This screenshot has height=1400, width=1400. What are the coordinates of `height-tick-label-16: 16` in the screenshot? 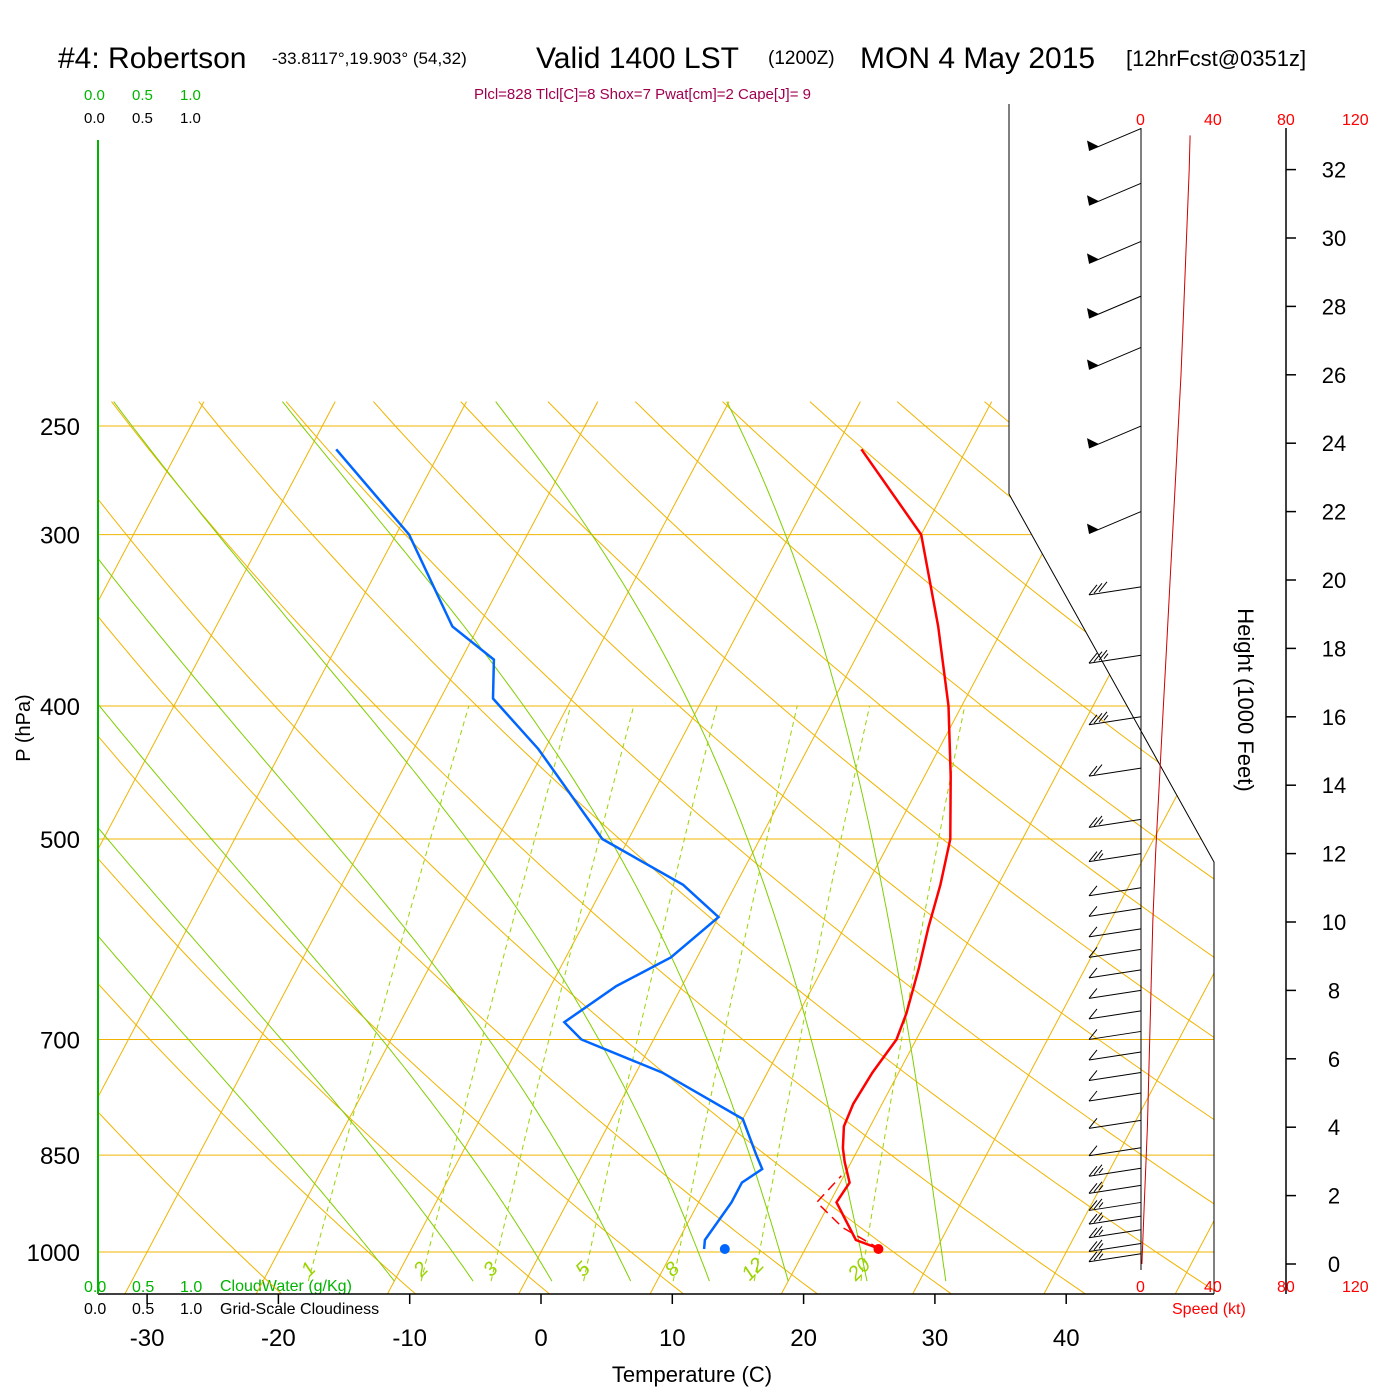 It's located at (1334, 717).